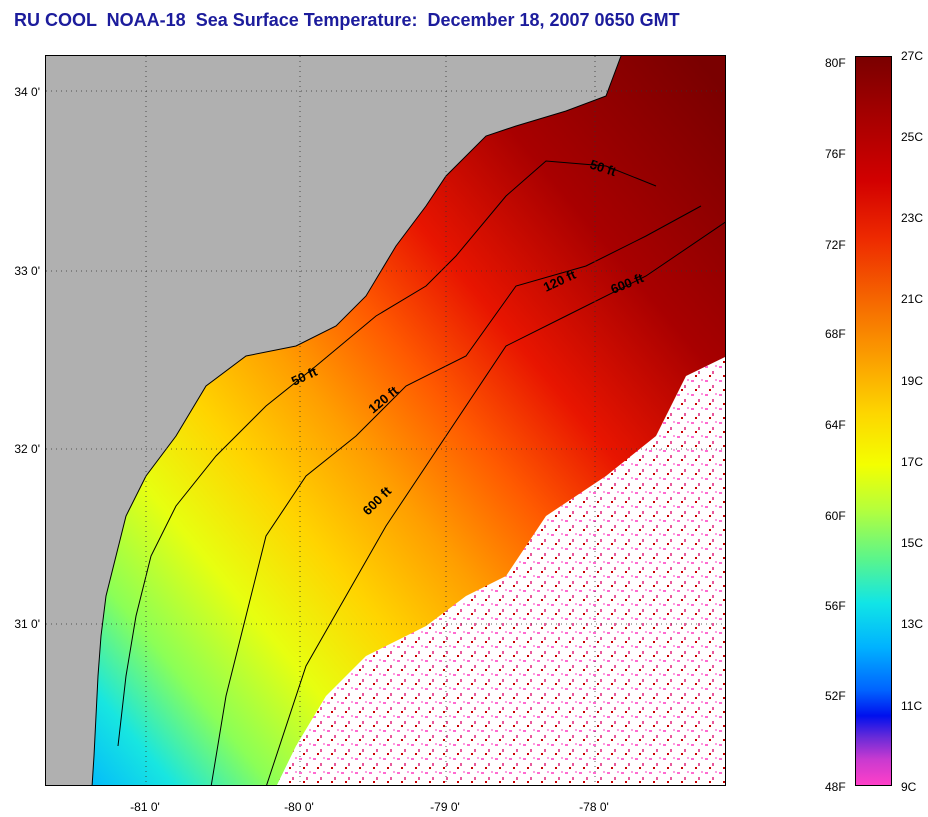 The image size is (928, 817). What do you see at coordinates (912, 56) in the screenshot?
I see `colorbar-c-label: 27C` at bounding box center [912, 56].